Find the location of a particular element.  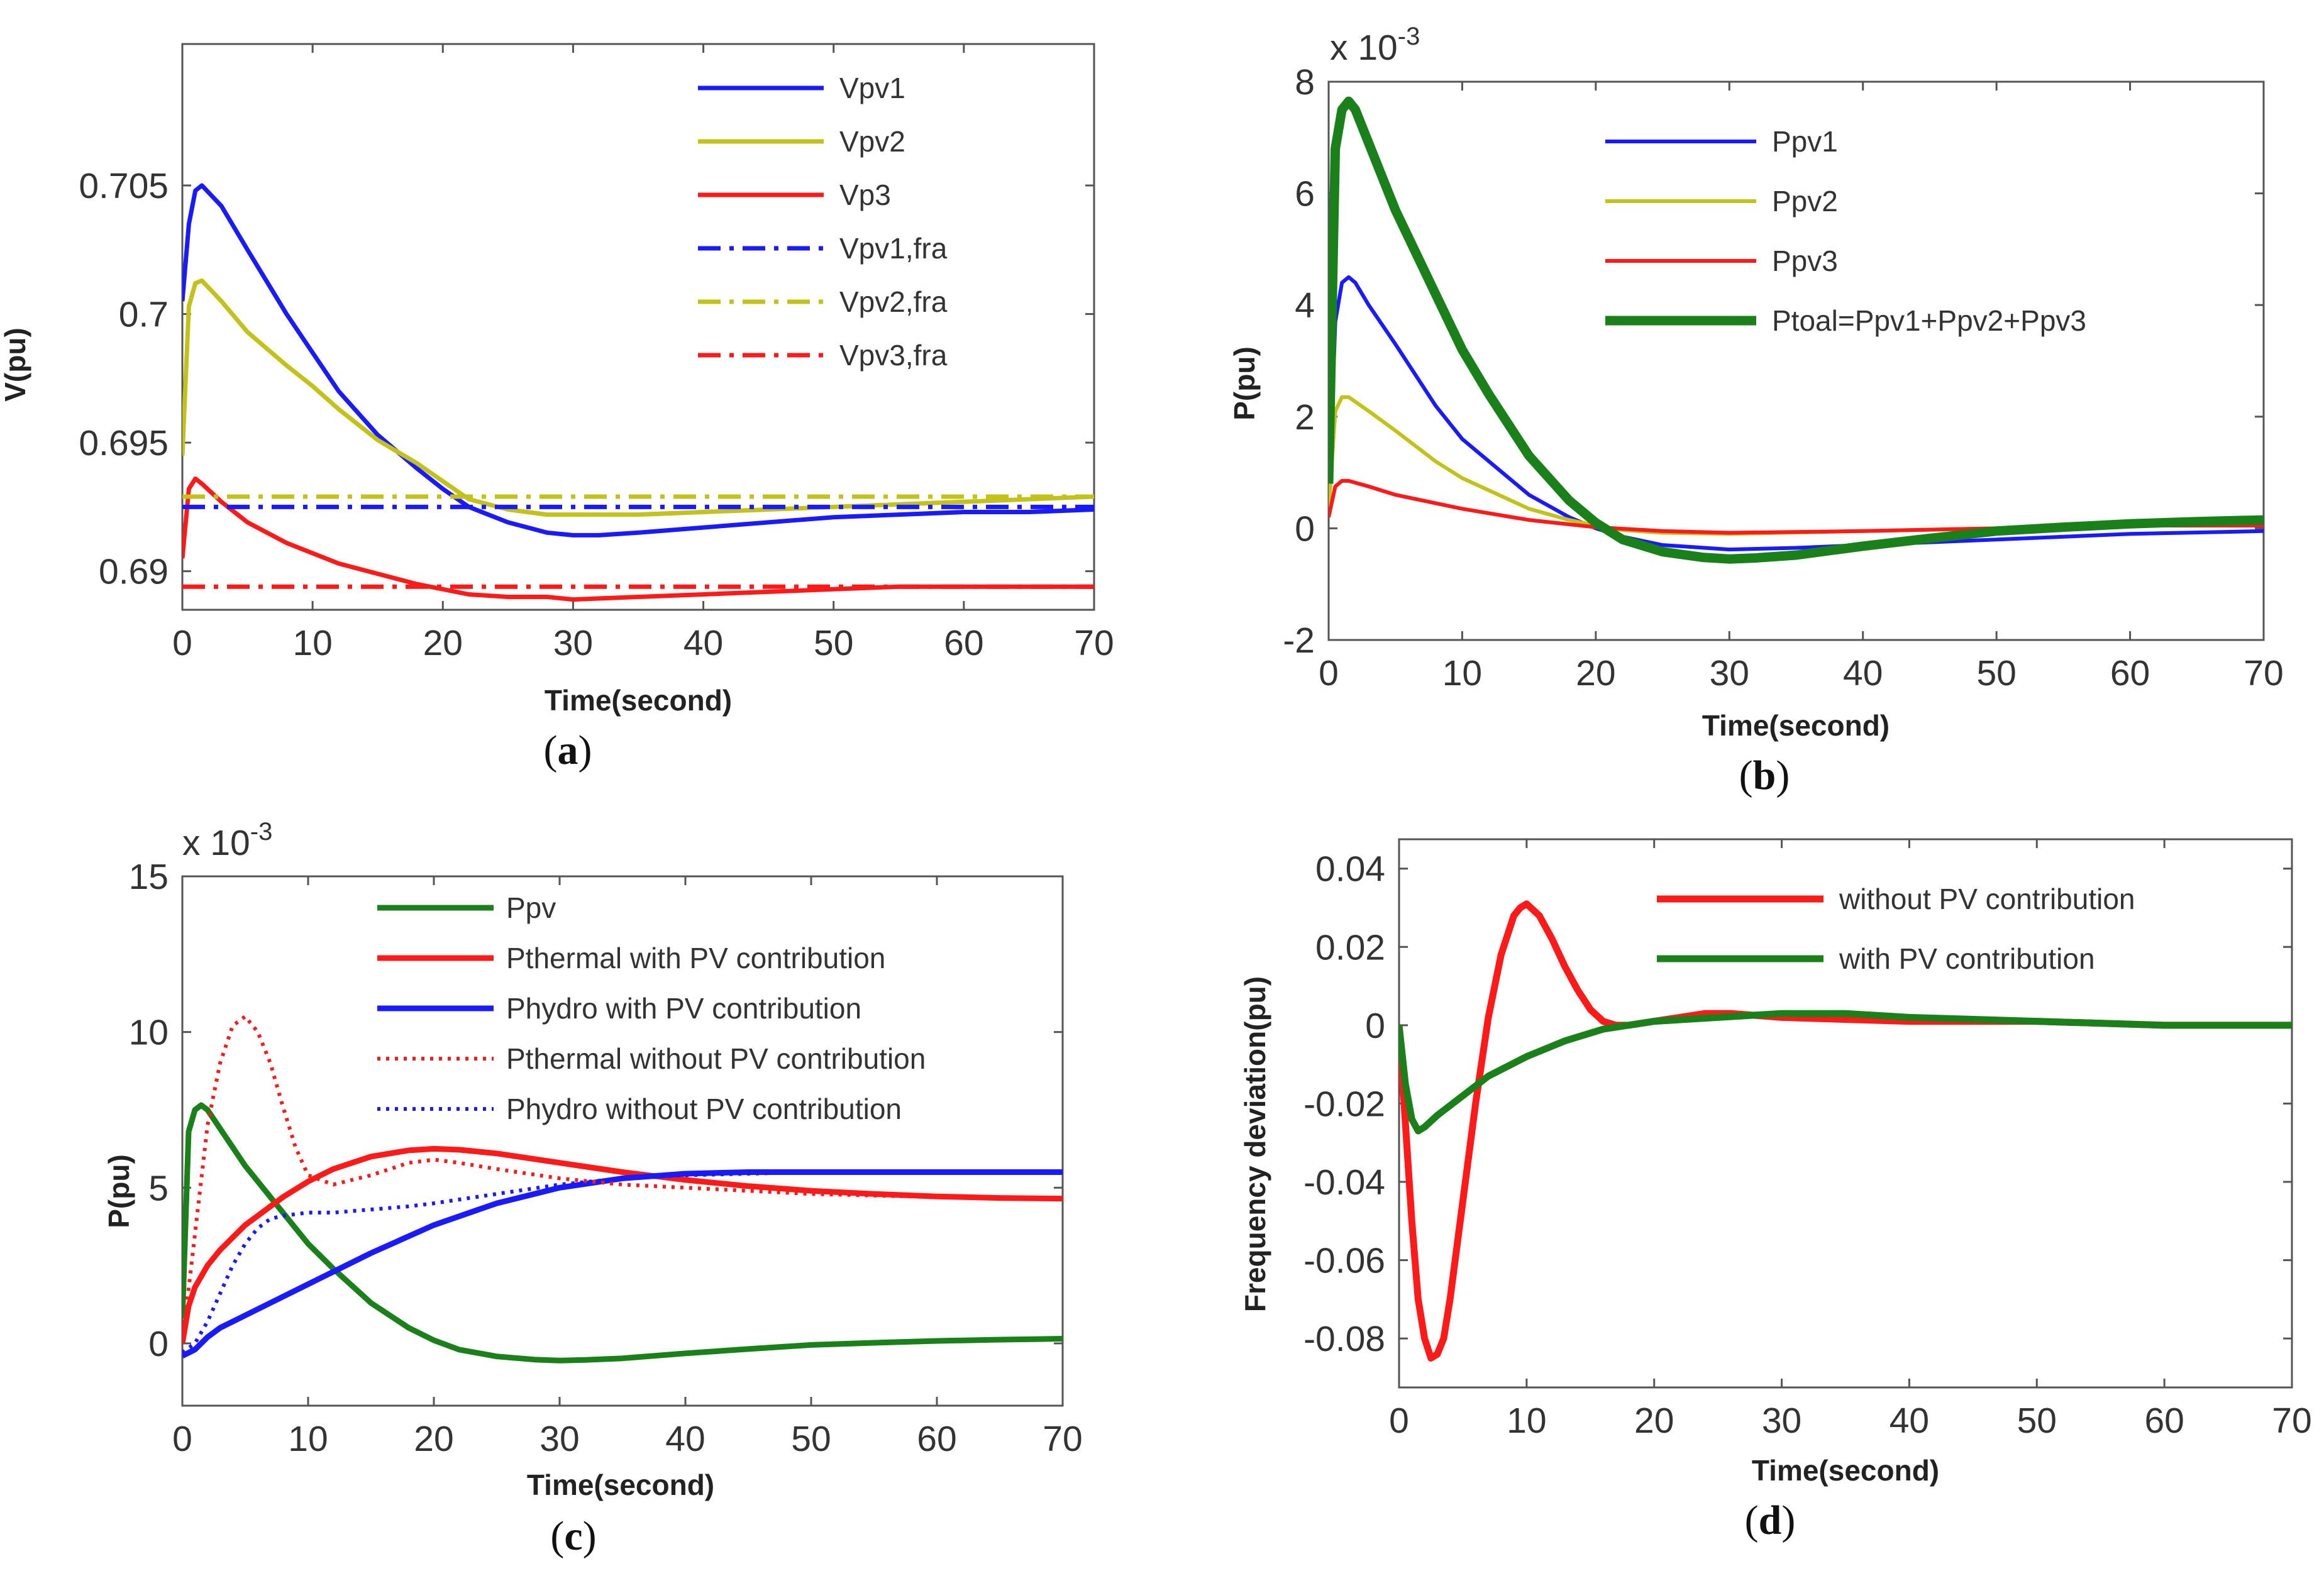

y-tick-label: 0.705 is located at coordinates (124, 186).